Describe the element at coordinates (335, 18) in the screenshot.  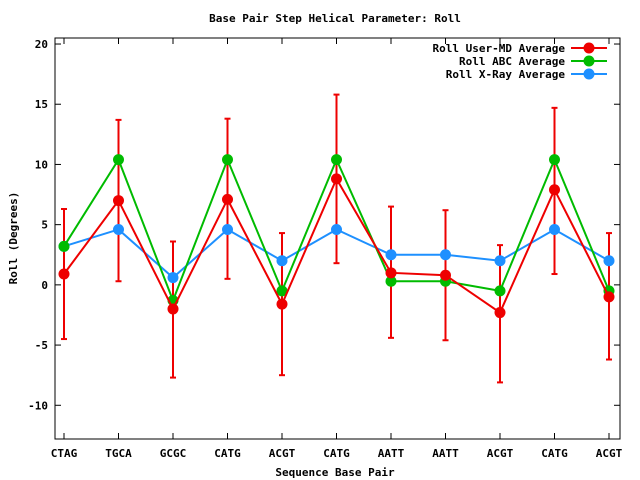
I see `chart-title: Base Pair Step Helical Parameter: Roll` at that location.